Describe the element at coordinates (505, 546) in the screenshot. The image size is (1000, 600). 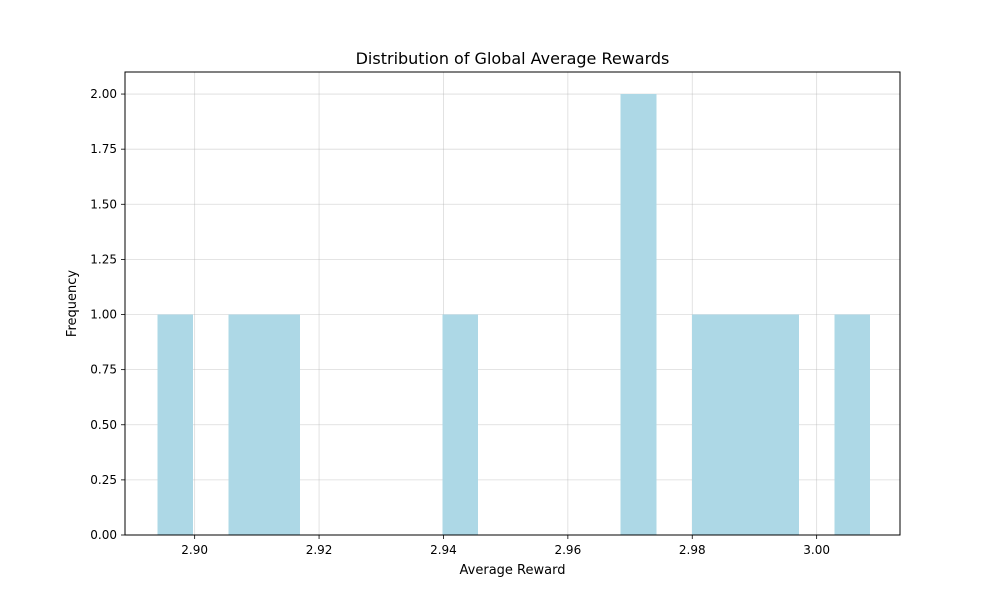
I see `x-axis-ticks: 2.90 2.92 2.94 2.96 2.98 3.00` at that location.